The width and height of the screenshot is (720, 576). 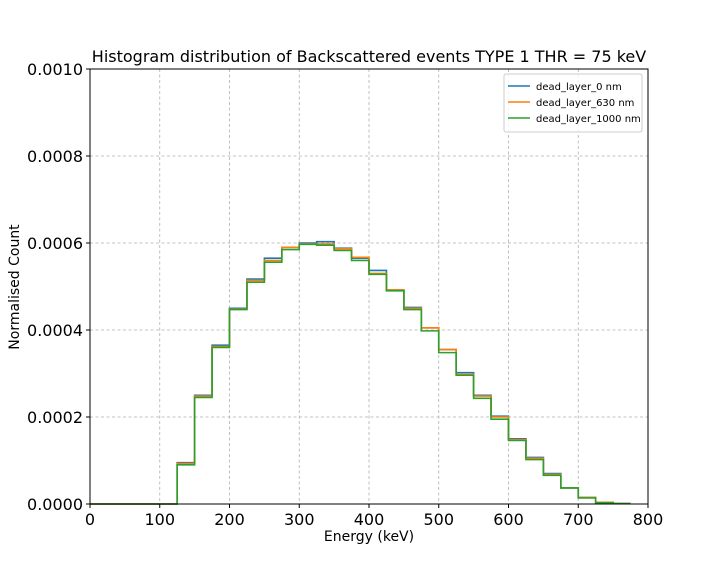 I want to click on legend-label: dead_layer_0 nm, so click(x=579, y=87).